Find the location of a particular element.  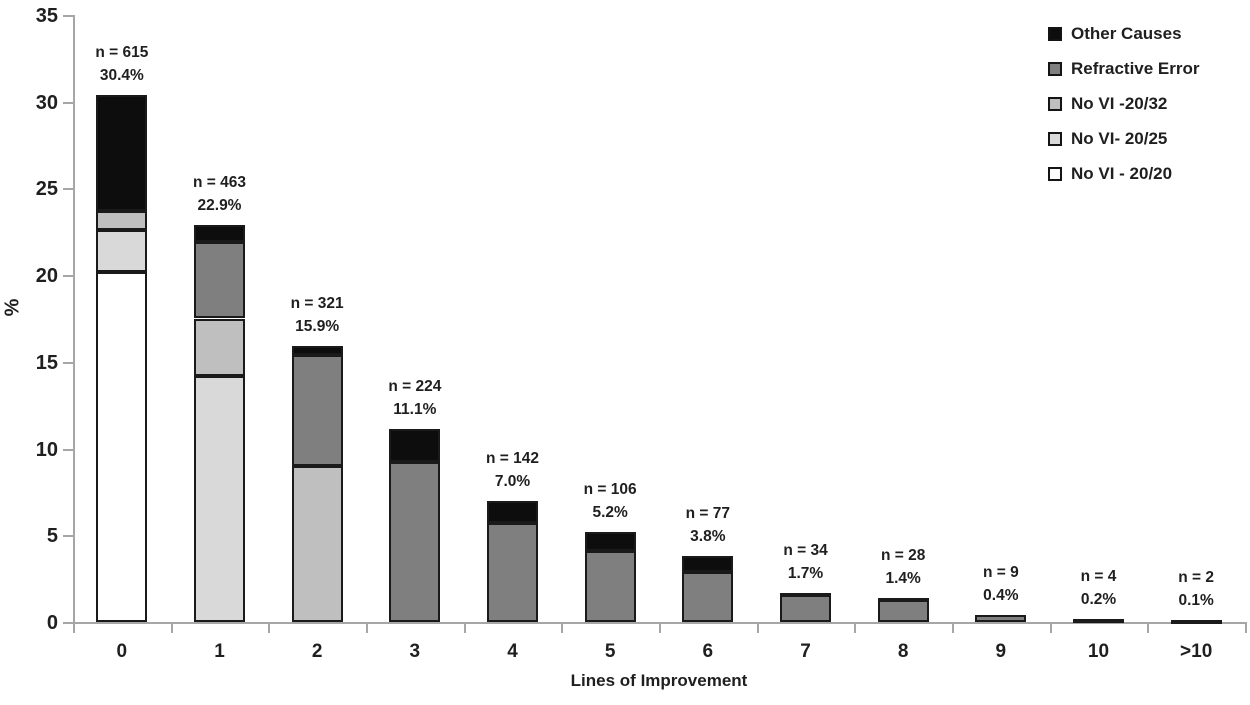

bar-n-label: n = 463 is located at coordinates (219, 182).